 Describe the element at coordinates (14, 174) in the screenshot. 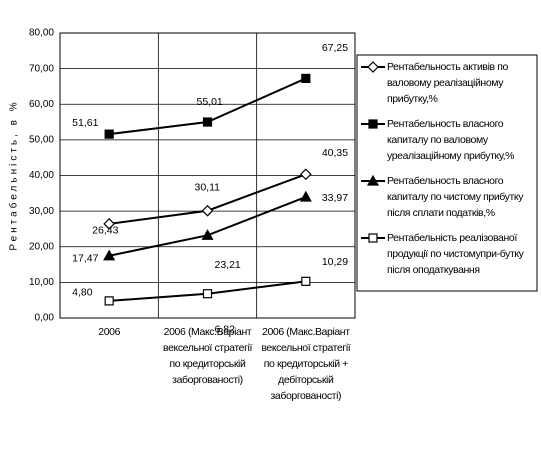

I see `y-axis-label: Рентабельність, в %` at that location.